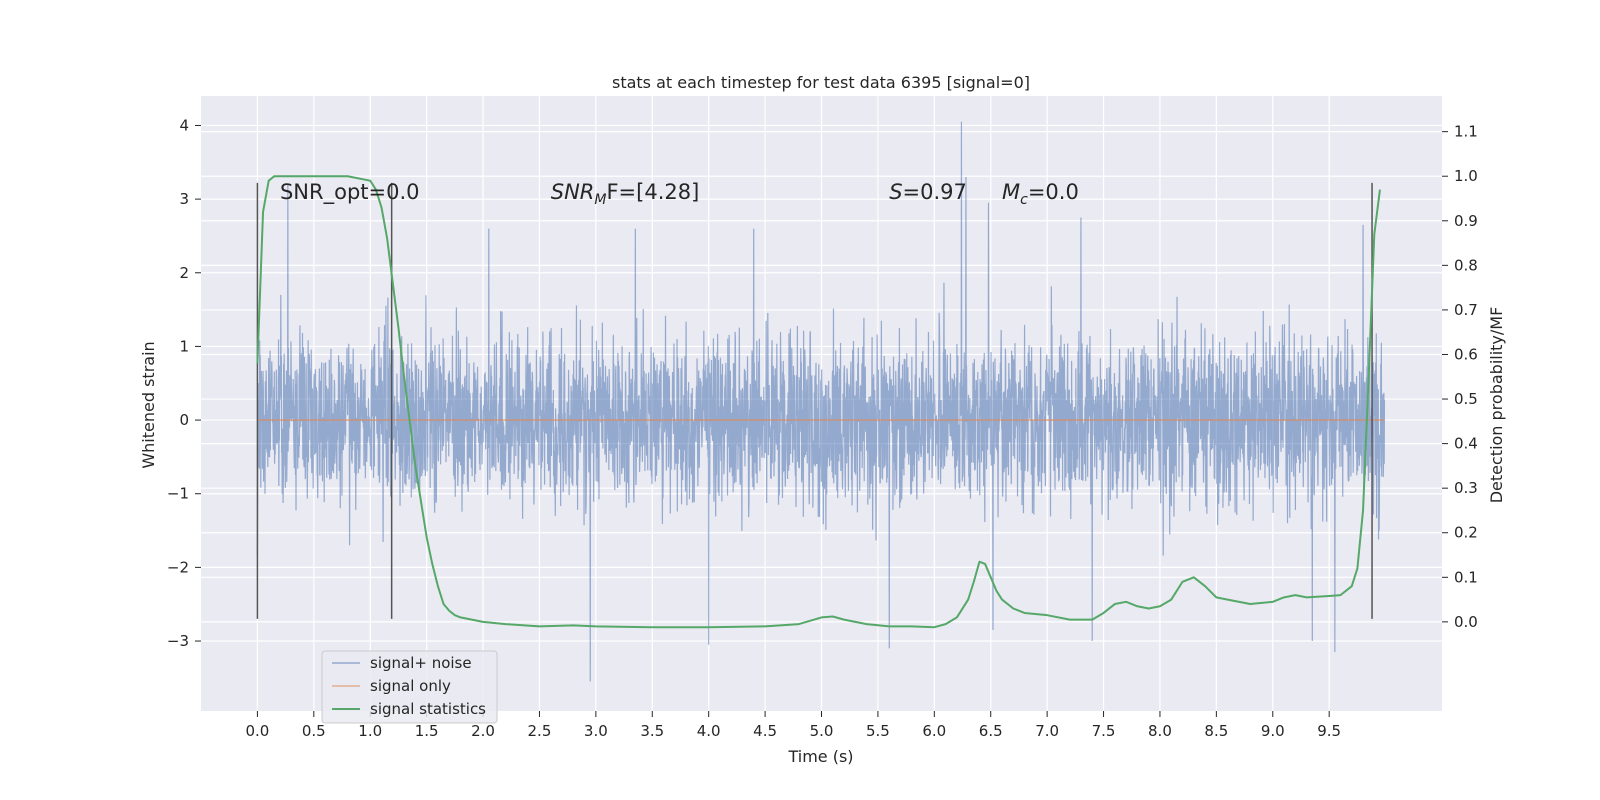 This screenshot has width=1600, height=800. What do you see at coordinates (1496, 405) in the screenshot?
I see `right-y-axis-label: Detection probability/MF` at bounding box center [1496, 405].